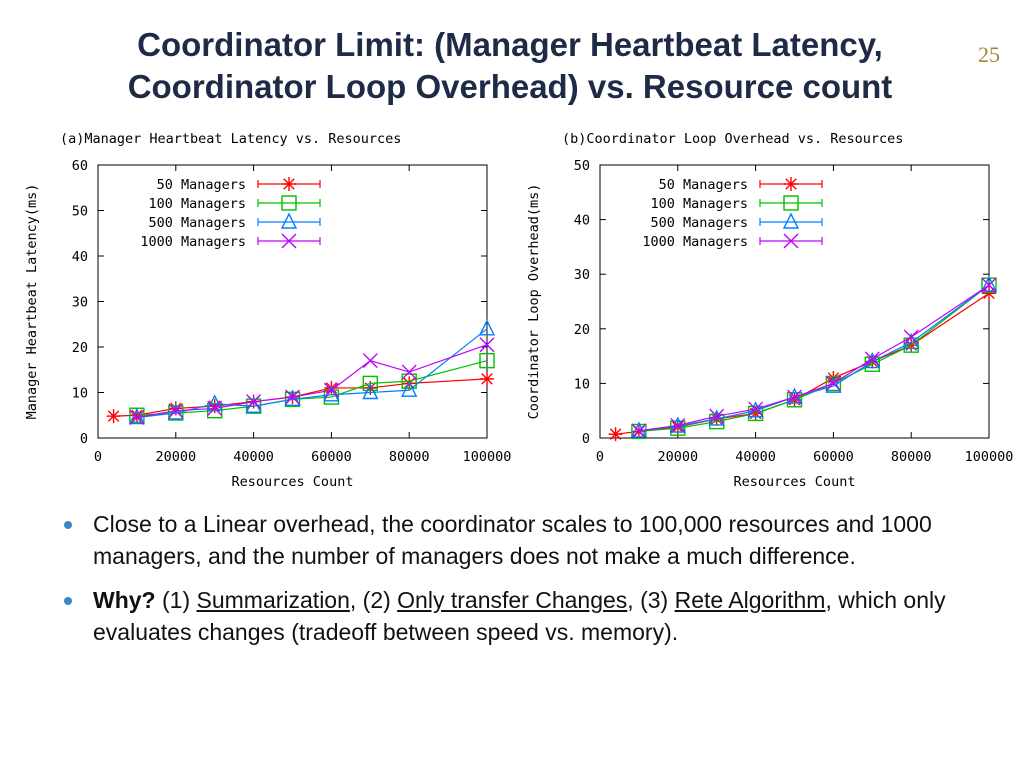 This screenshot has width=1024, height=768. What do you see at coordinates (750, 600) in the screenshot?
I see `link-rete-algorithm: Rete Algorithm` at bounding box center [750, 600].